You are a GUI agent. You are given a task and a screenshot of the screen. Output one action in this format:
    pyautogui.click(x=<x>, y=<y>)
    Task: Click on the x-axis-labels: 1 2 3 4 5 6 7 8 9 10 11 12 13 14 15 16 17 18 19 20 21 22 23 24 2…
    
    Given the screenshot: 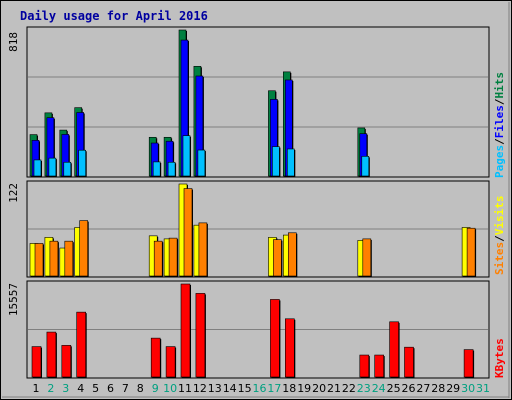 What is the action you would take?
    pyautogui.click(x=262, y=388)
    